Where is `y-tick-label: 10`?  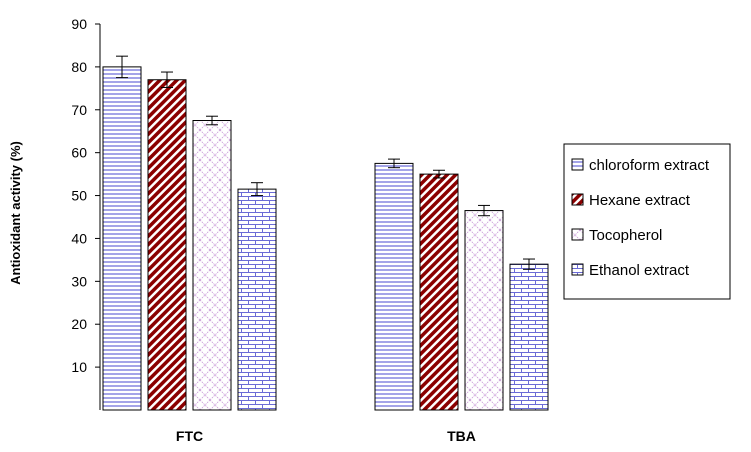 y-tick-label: 10 is located at coordinates (79, 367).